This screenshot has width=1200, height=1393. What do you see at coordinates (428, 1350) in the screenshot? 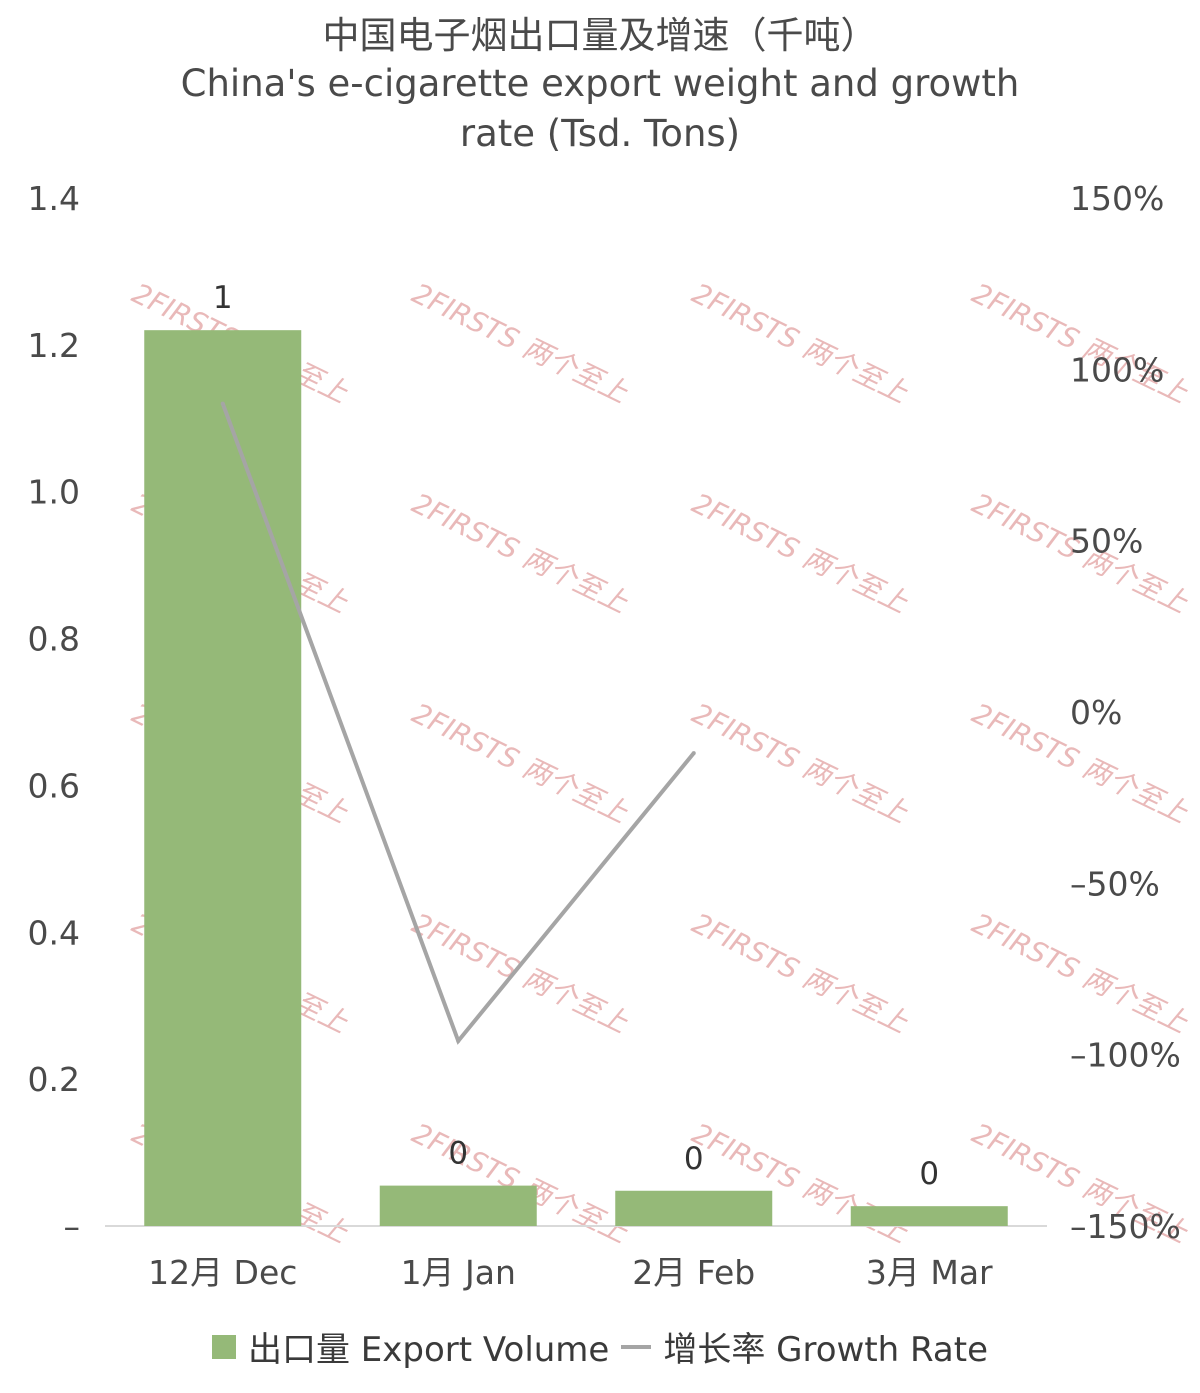
I see `legend-label-export-volume: 出口量 Export Volume` at bounding box center [428, 1350].